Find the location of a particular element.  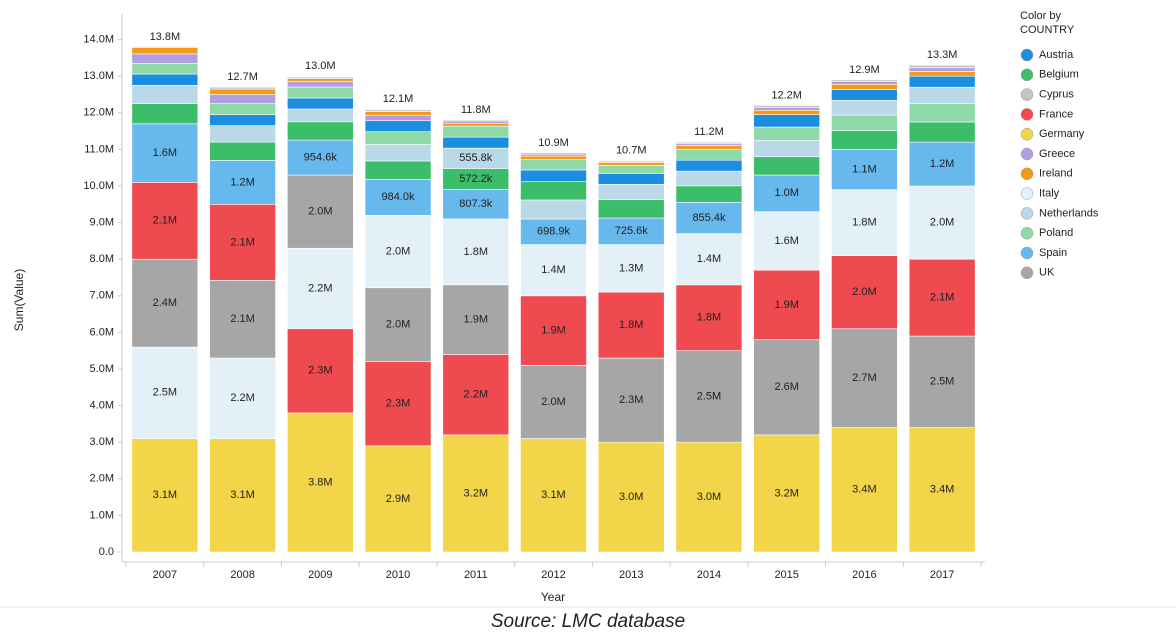

total-label: 10.9M is located at coordinates (553, 143).